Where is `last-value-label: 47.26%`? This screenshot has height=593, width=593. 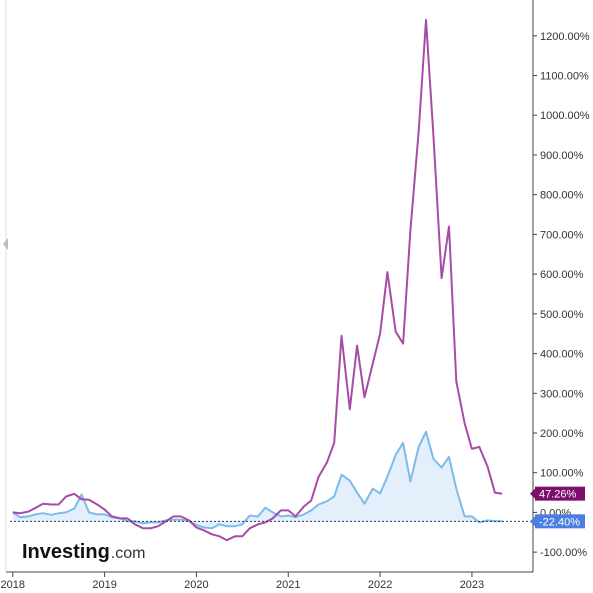
last-value-label: 47.26% is located at coordinates (558, 495).